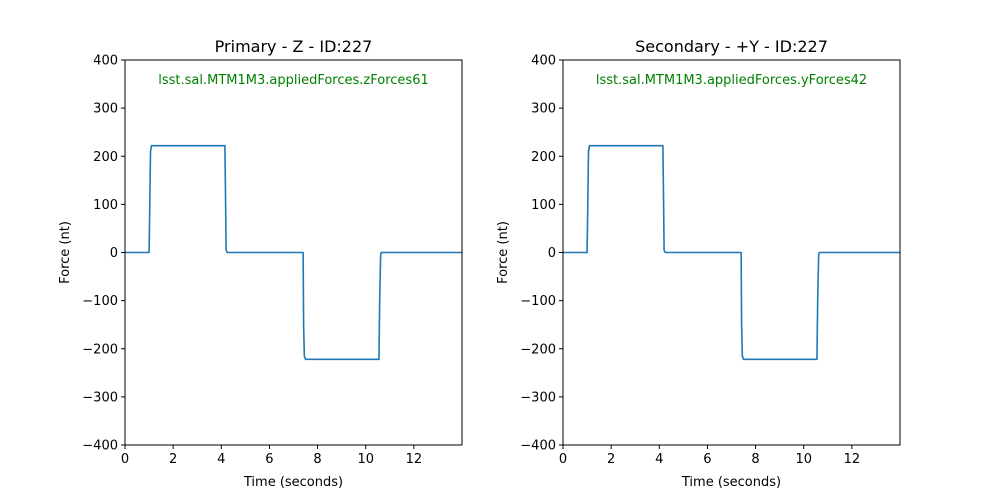 This screenshot has height=500, width=1000. I want to click on series-annotation: lsst.sal.MTM1M3.appliedForces.zForces61, so click(293, 80).